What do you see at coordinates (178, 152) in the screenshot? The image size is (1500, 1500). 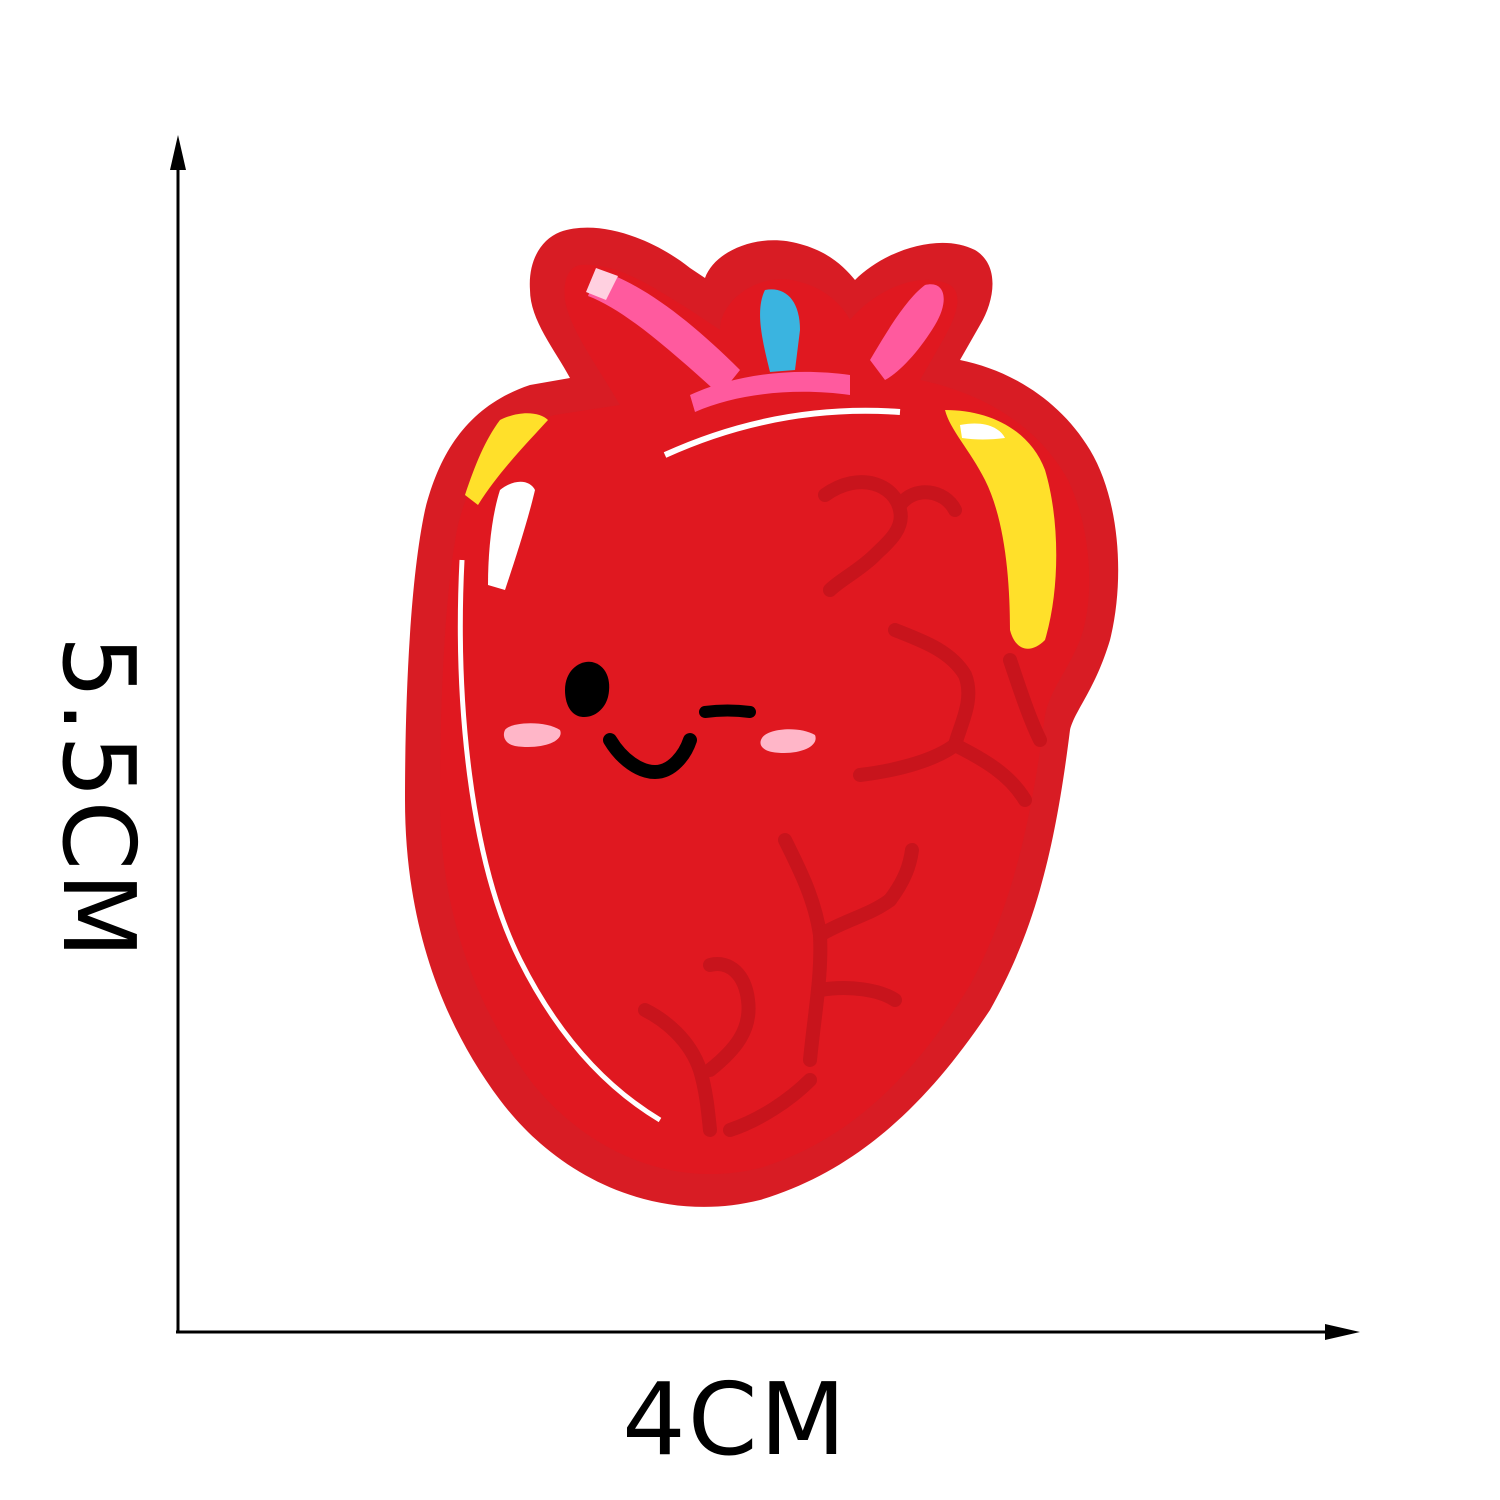 I see `up-arrow-icon` at bounding box center [178, 152].